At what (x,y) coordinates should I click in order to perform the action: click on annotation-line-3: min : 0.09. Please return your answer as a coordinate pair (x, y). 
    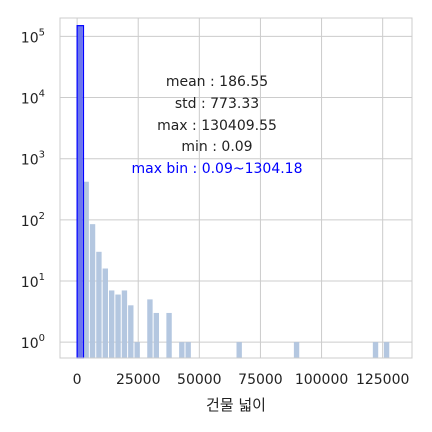
    Looking at the image, I should click on (216, 147).